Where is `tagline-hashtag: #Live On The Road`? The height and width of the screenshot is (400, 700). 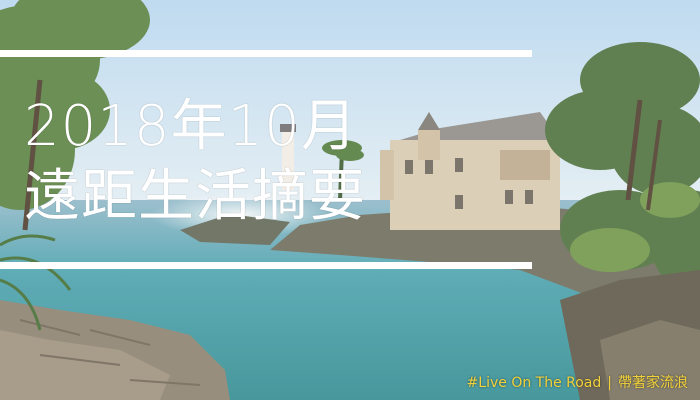 tagline-hashtag: #Live On The Road is located at coordinates (534, 383).